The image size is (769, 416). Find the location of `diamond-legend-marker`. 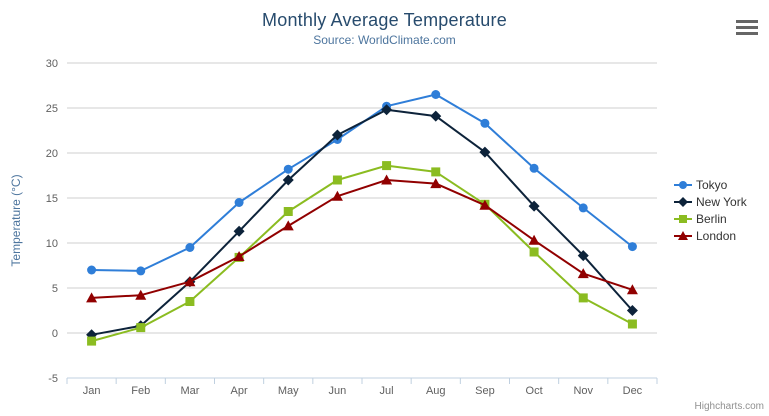

diamond-legend-marker is located at coordinates (683, 201).